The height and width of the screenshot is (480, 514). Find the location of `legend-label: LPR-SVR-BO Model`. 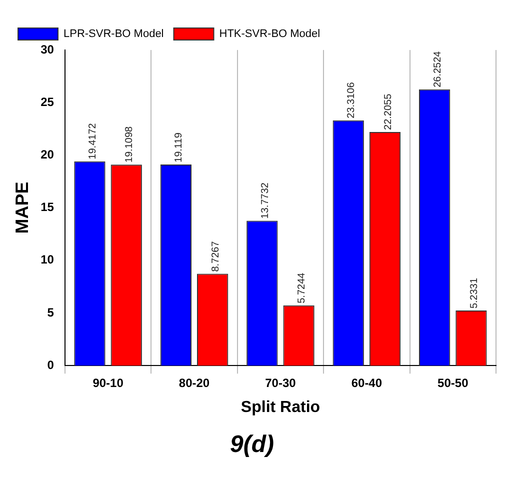

legend-label: LPR-SVR-BO Model is located at coordinates (114, 34).